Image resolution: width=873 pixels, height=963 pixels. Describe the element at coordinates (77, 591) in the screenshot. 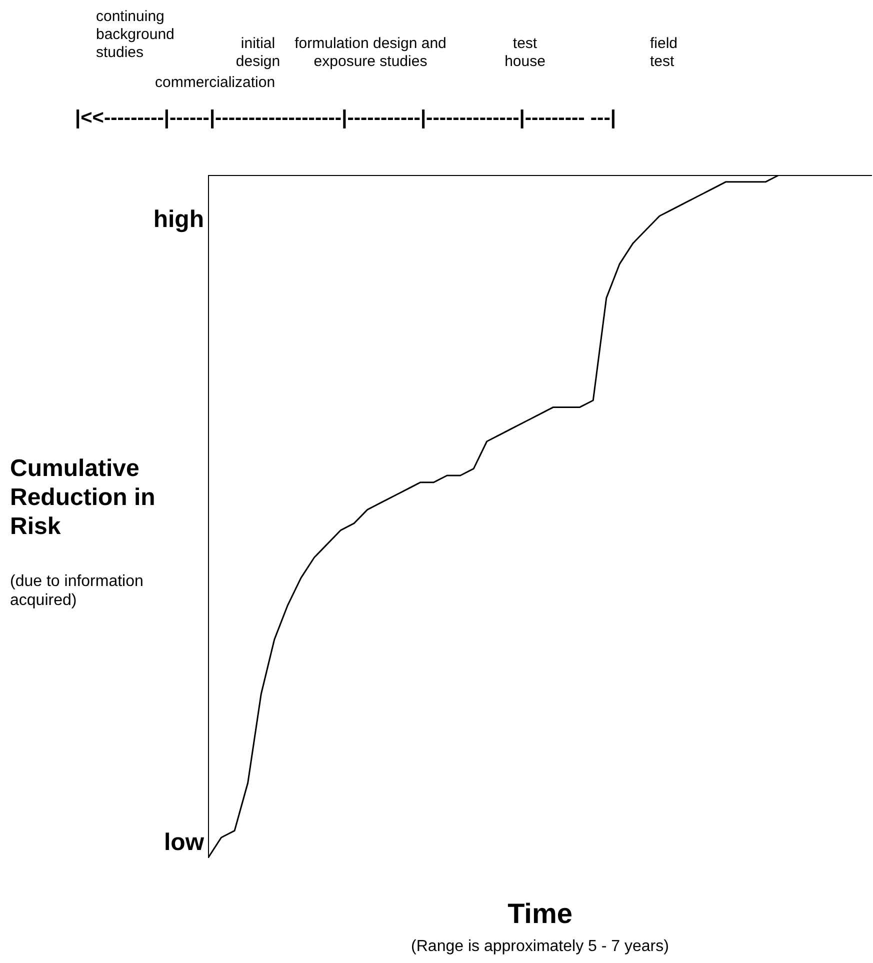

I see `text: (due to information acquired)` at that location.